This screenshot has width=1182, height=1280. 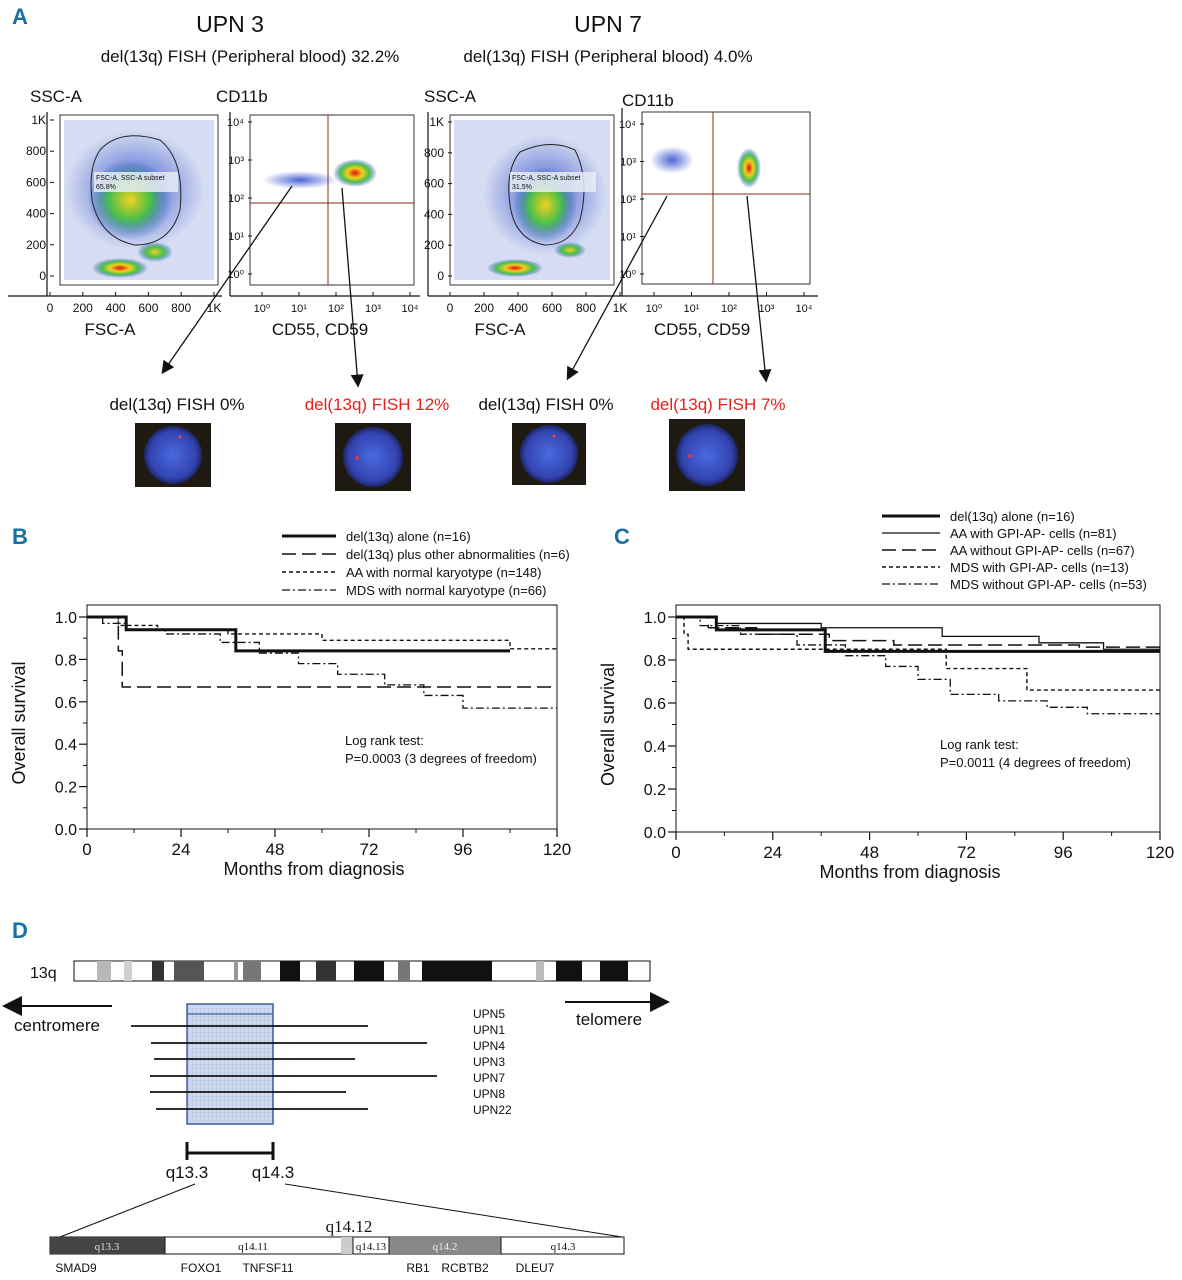 I want to click on fish-label-upn3-negative: del(13q) FISH 0%, so click(x=176, y=404).